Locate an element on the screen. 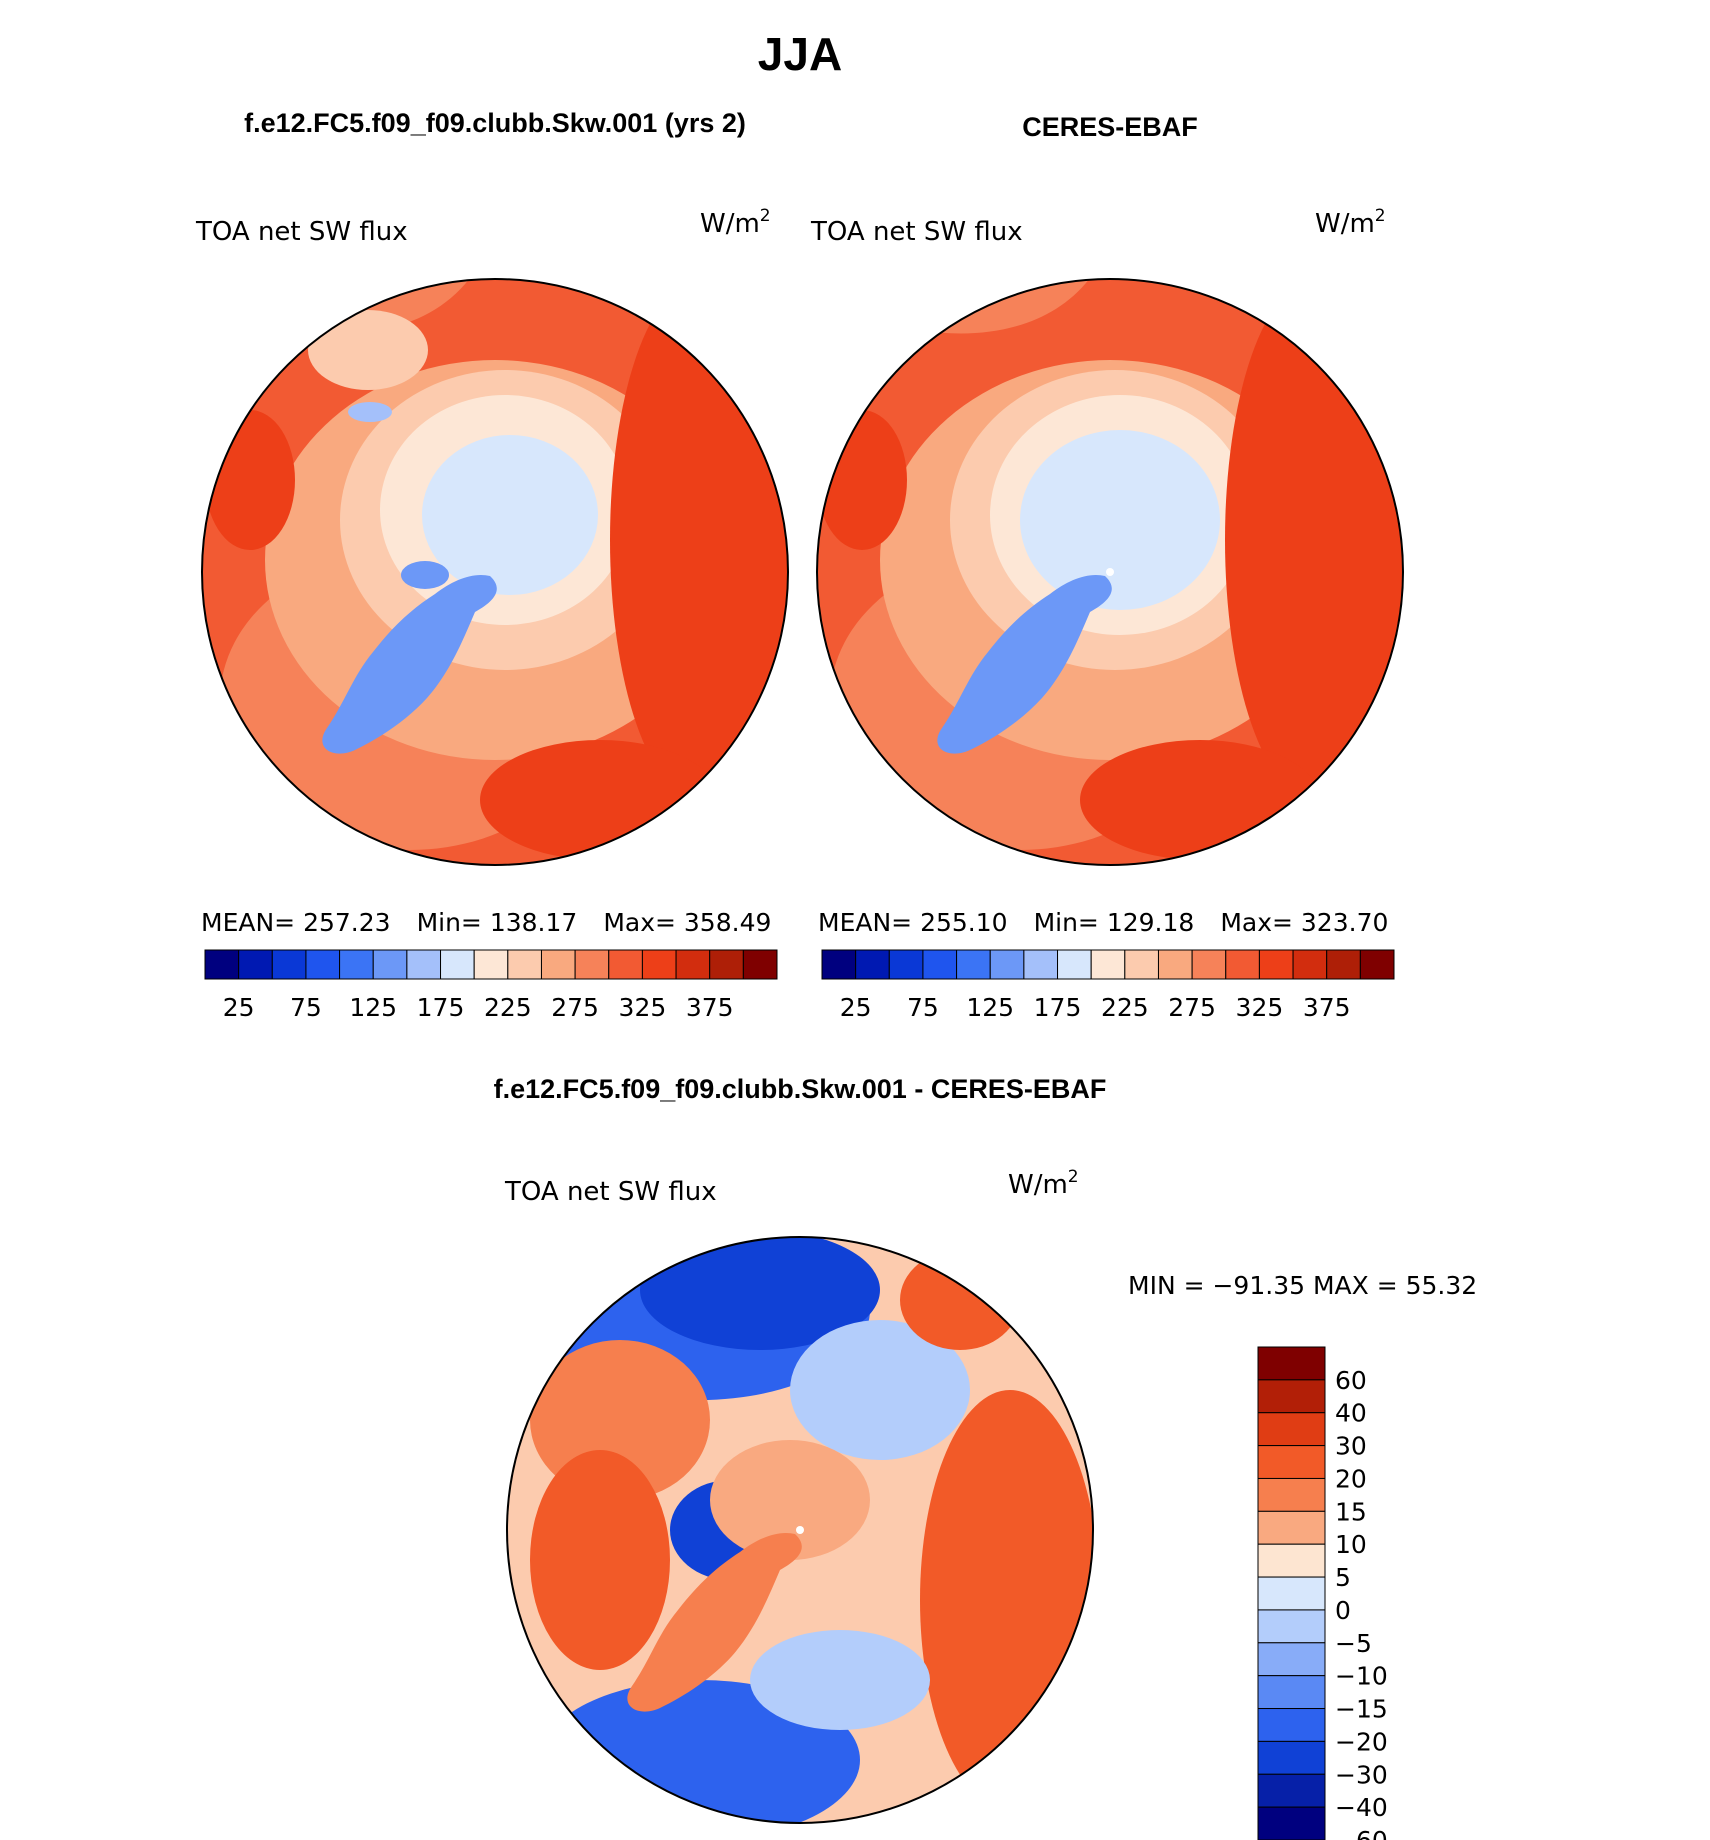 The width and height of the screenshot is (1710, 1840). model-panel-title: f.e12.FC5.f09_f09.clubb.Skw.001 (yrs 2) is located at coordinates (495, 123).